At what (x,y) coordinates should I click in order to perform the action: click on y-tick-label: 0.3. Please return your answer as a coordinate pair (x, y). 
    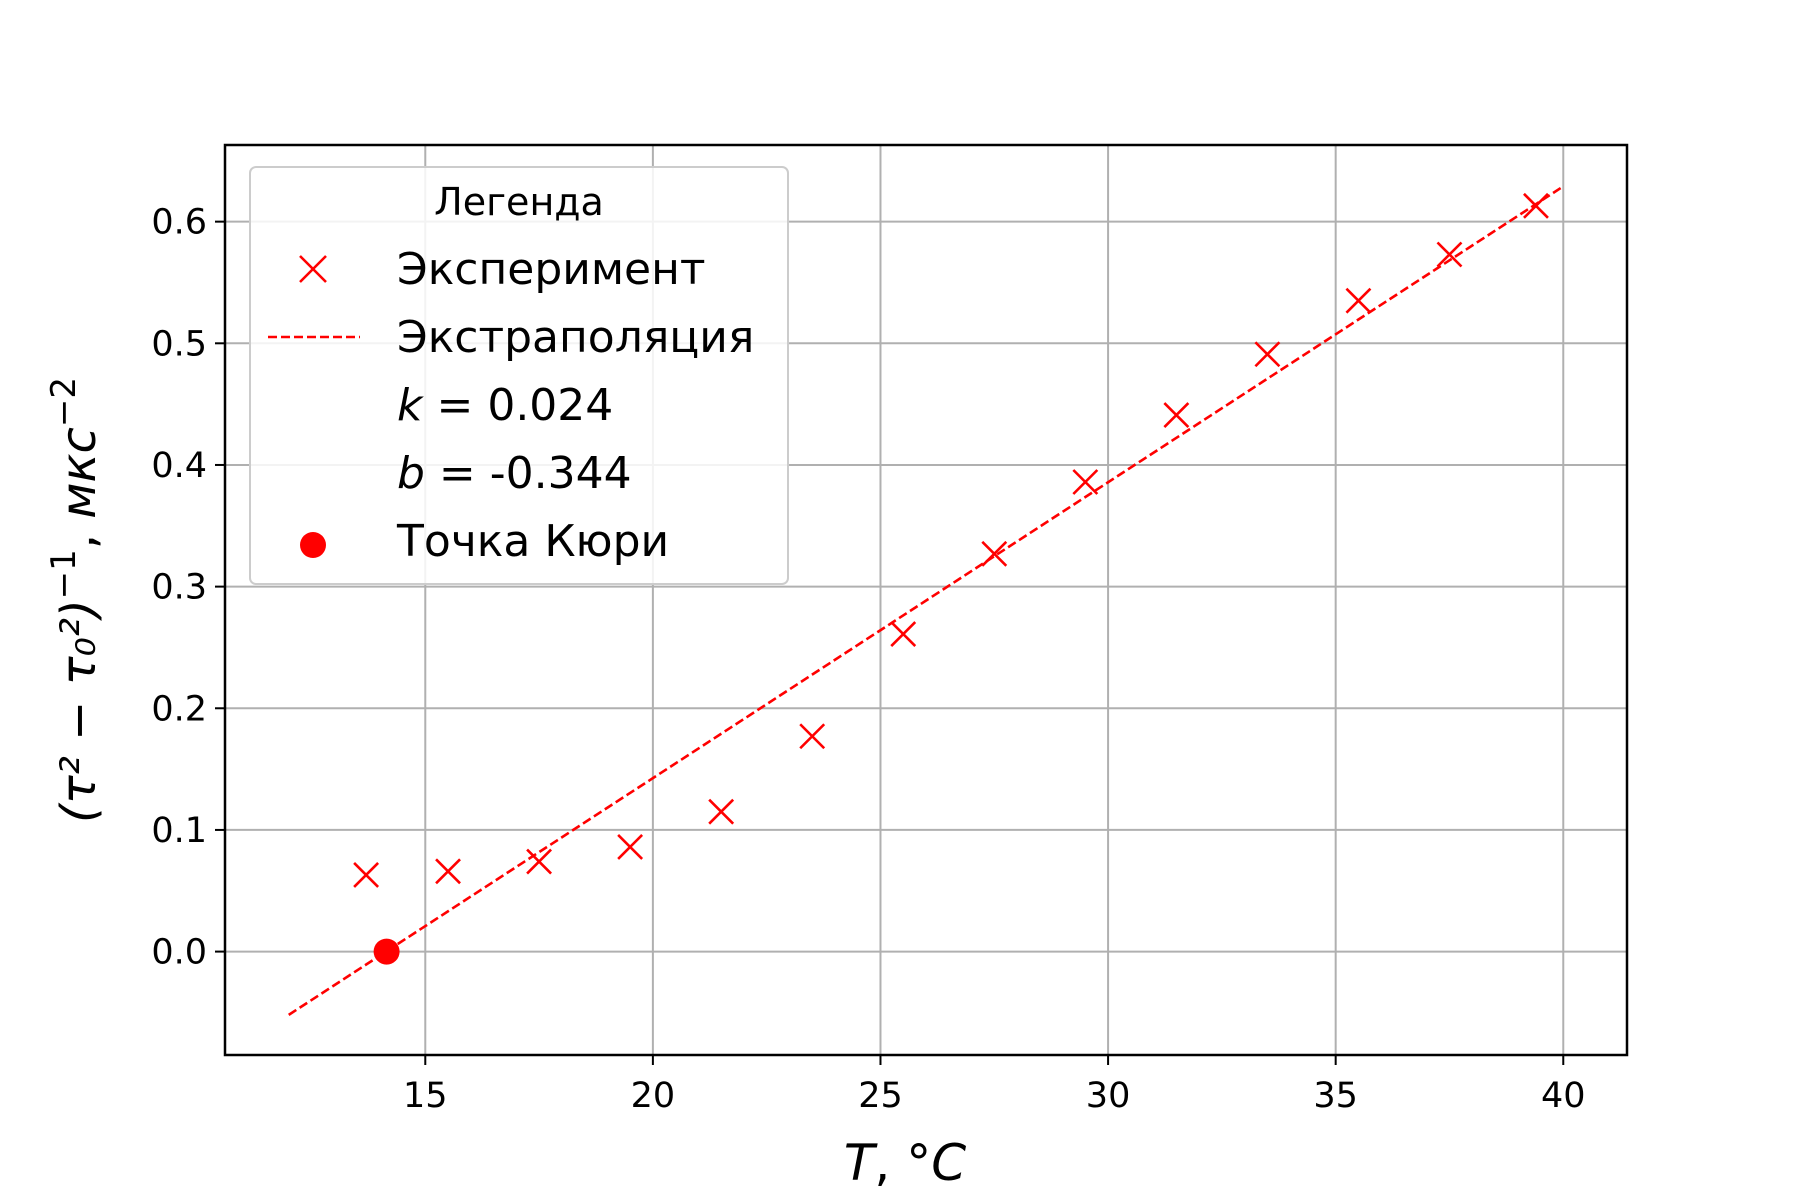
    Looking at the image, I should click on (179, 588).